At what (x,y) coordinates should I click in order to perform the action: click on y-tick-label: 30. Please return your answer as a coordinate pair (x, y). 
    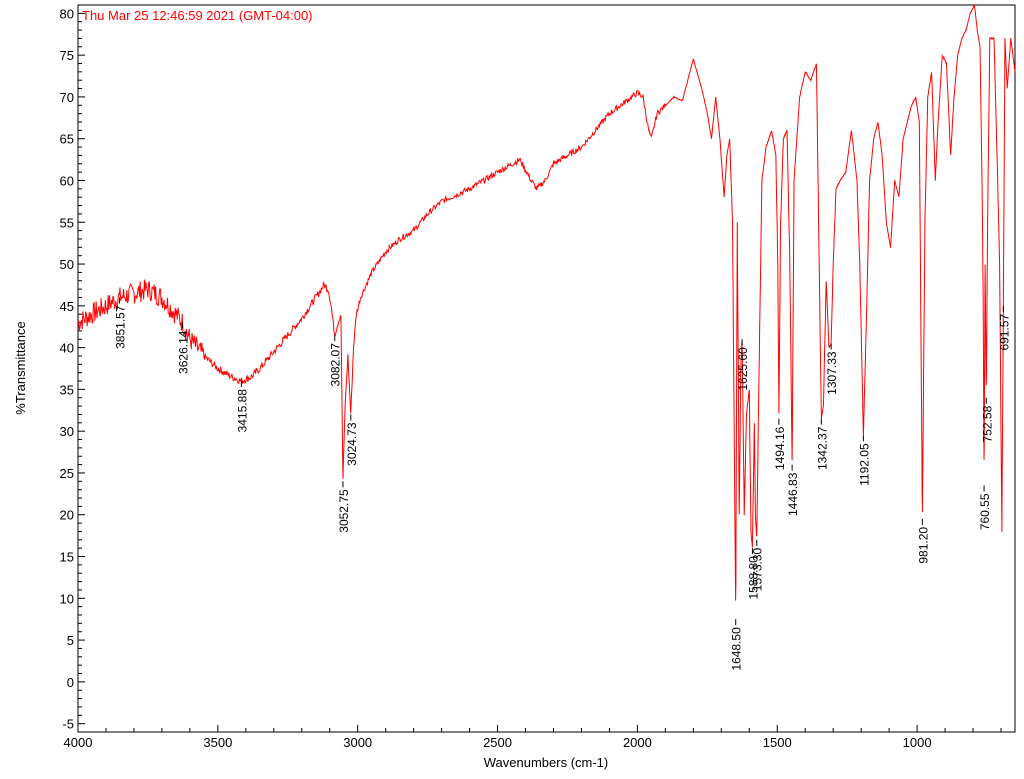
    Looking at the image, I should click on (67, 431).